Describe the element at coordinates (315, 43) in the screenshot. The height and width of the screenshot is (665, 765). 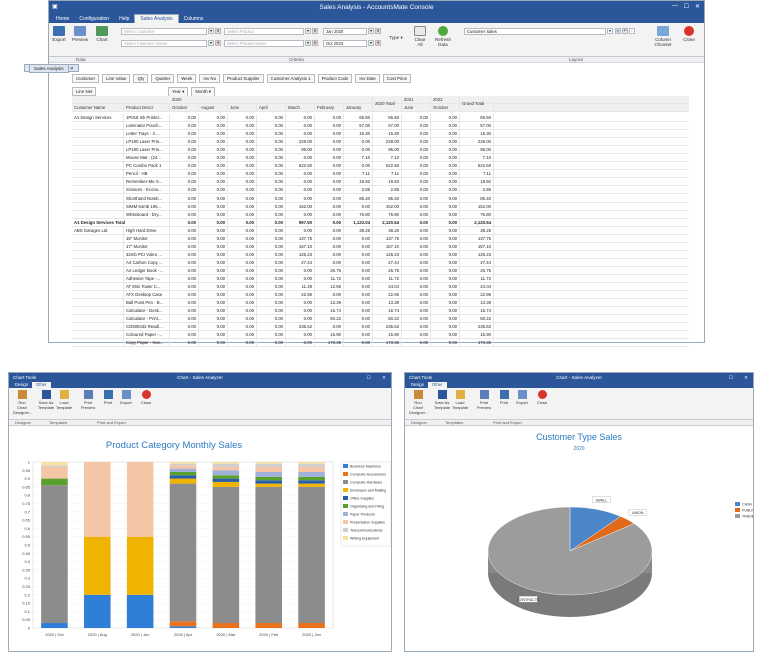
I see `product-name-clear-icon: ✕` at that location.